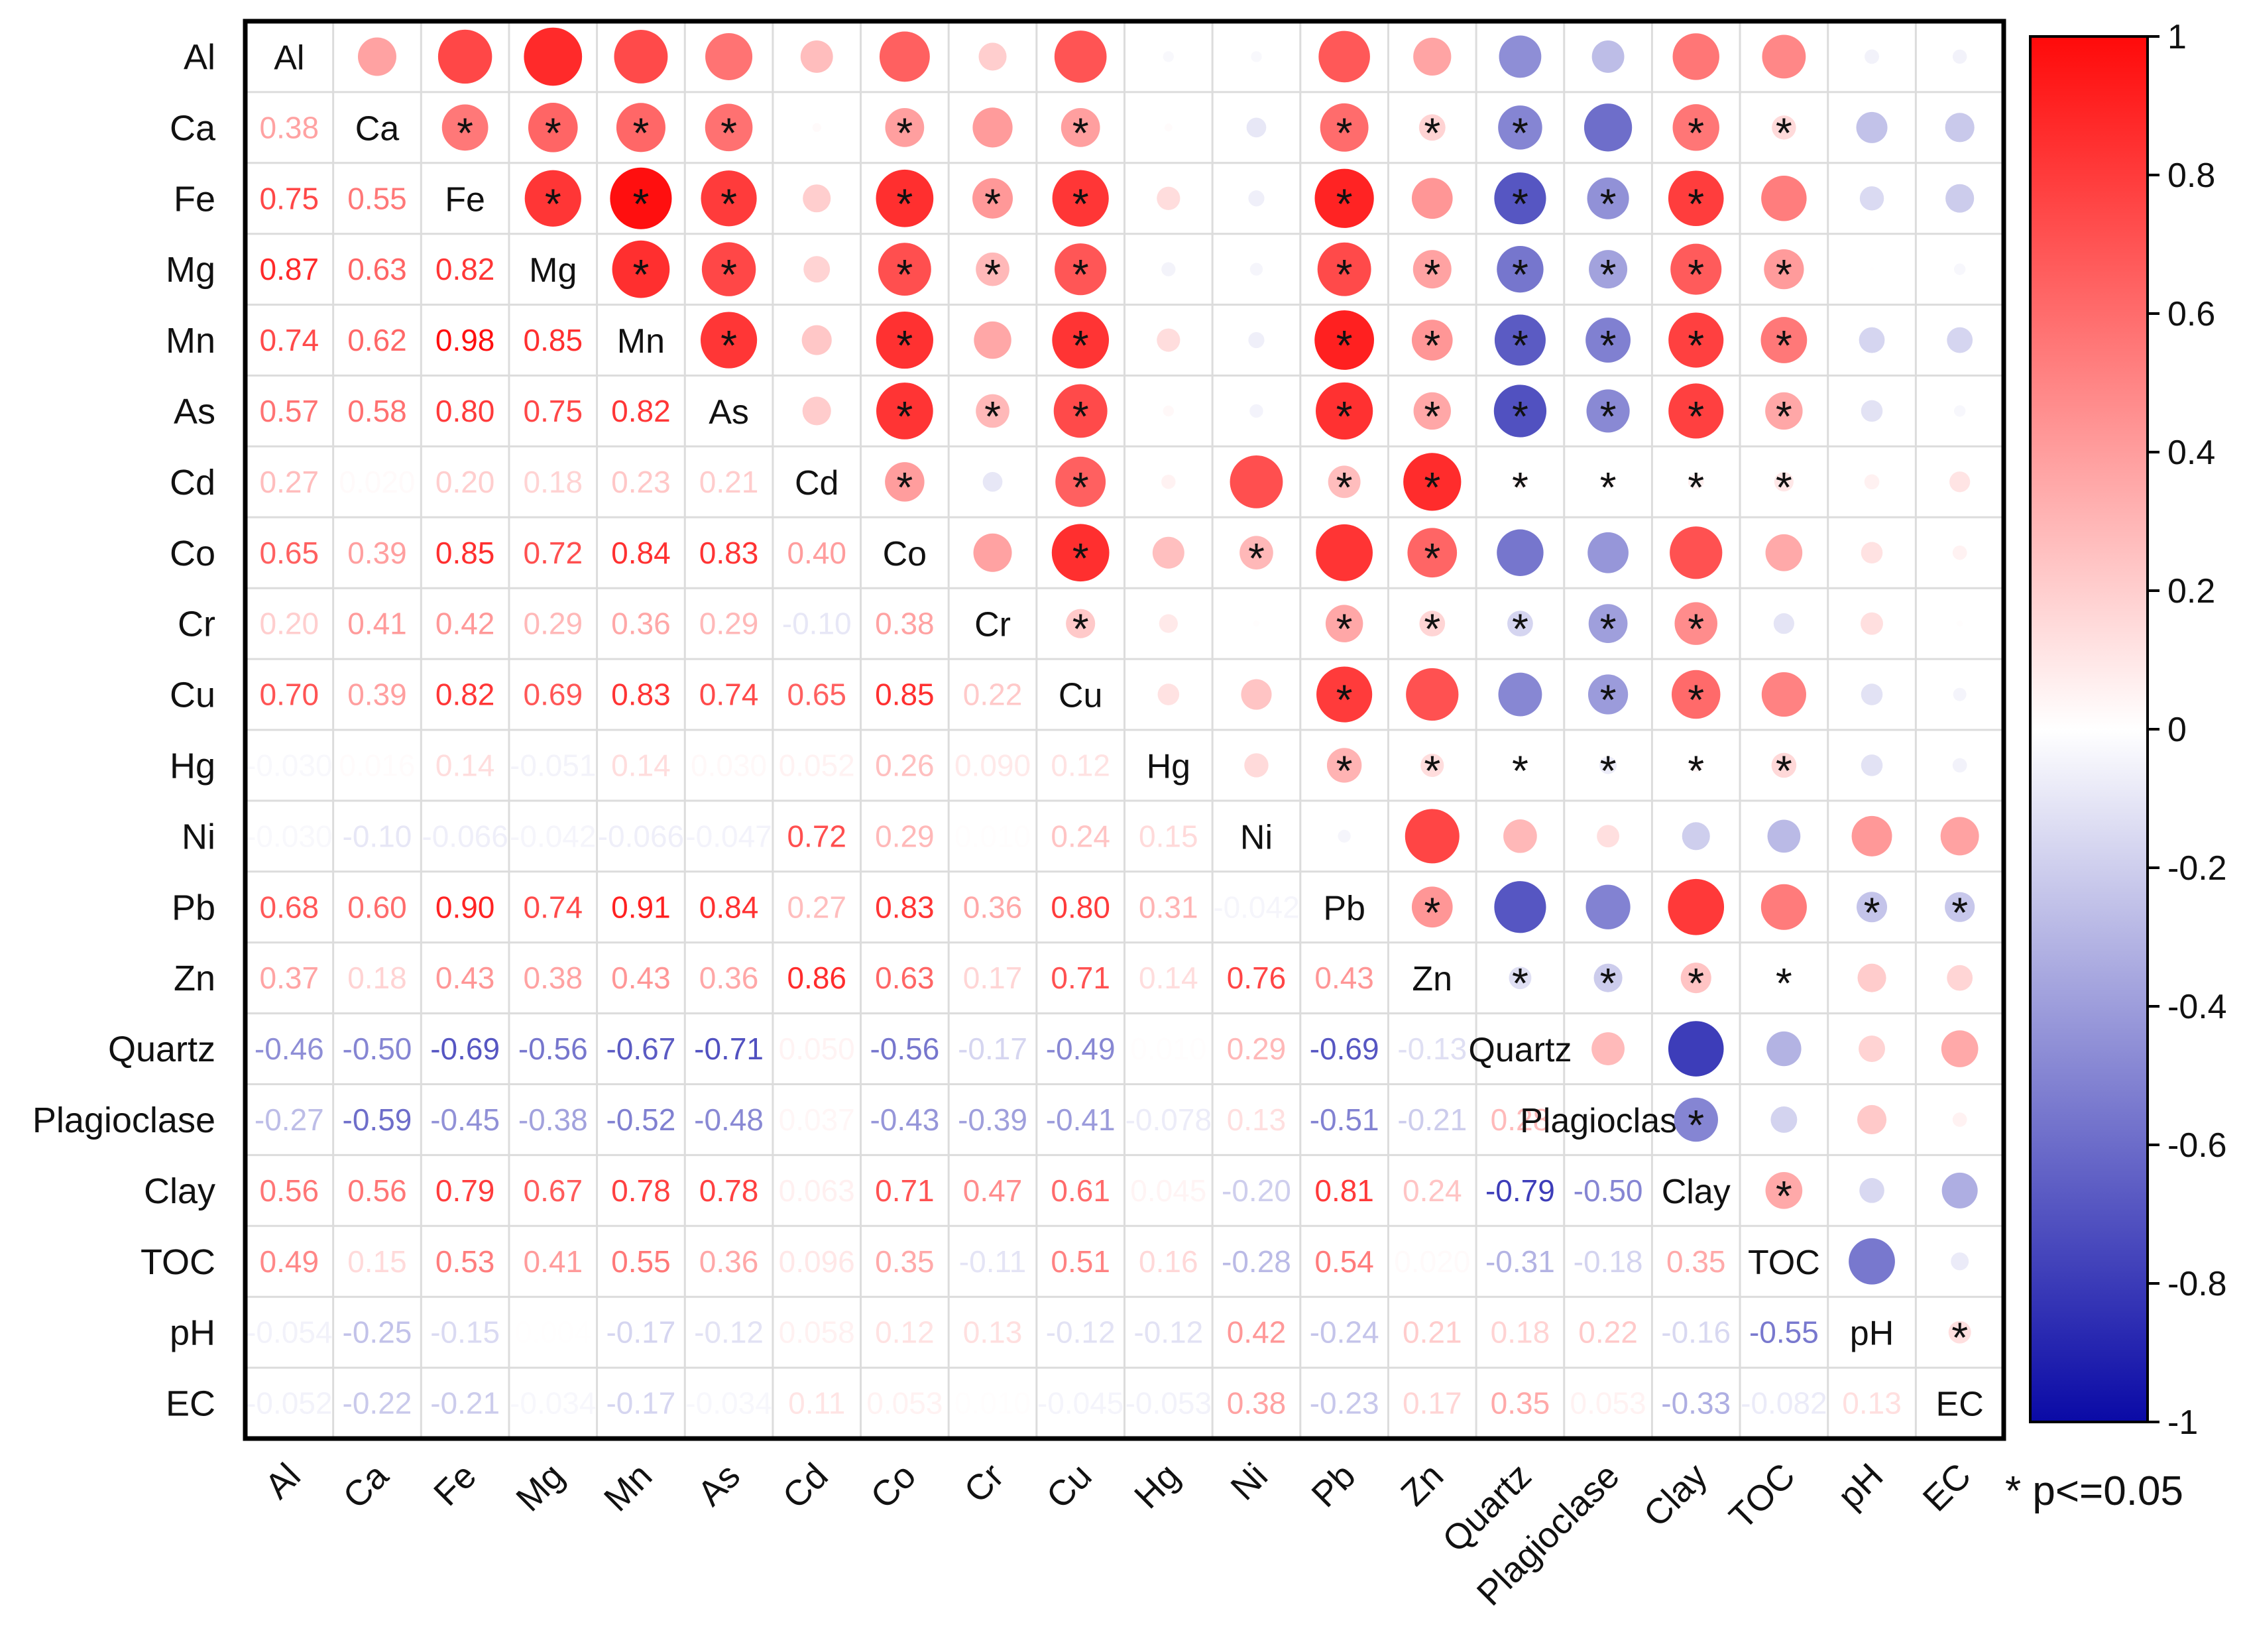 Image resolution: width=2245 pixels, height=1652 pixels. I want to click on coef-EC-Pb: -0.23, so click(1344, 1403).